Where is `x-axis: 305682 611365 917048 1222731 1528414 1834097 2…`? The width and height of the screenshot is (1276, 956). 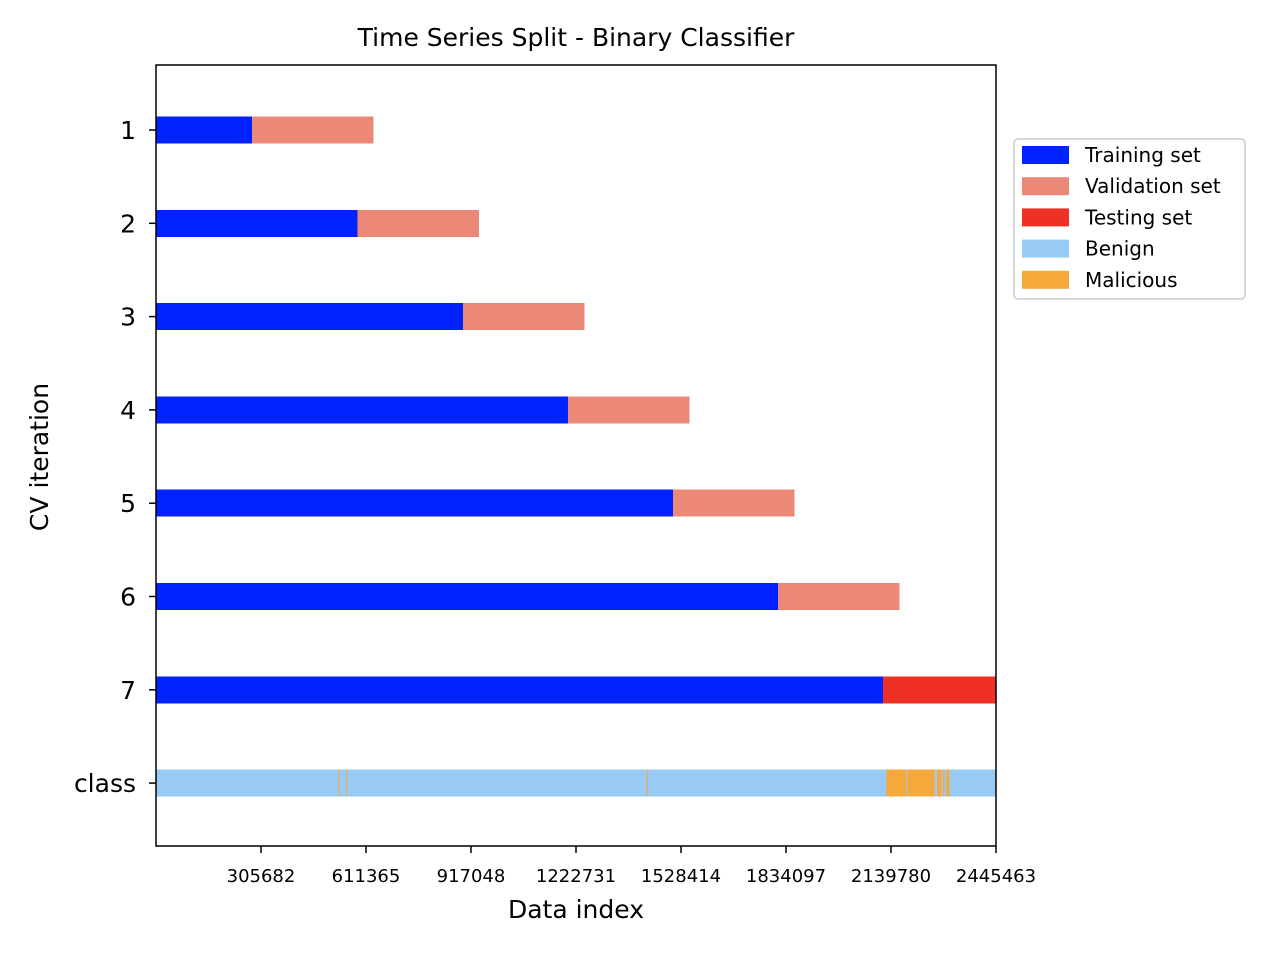
x-axis: 305682 611365 917048 1222731 1528414 1834097 2… is located at coordinates (631, 866).